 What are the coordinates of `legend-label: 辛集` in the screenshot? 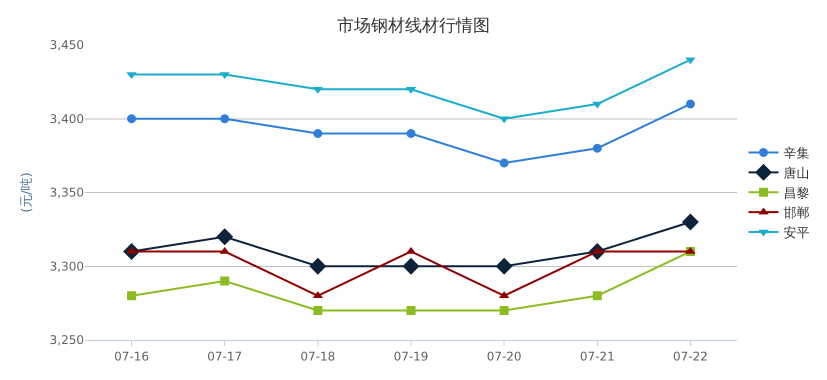 It's located at (797, 154).